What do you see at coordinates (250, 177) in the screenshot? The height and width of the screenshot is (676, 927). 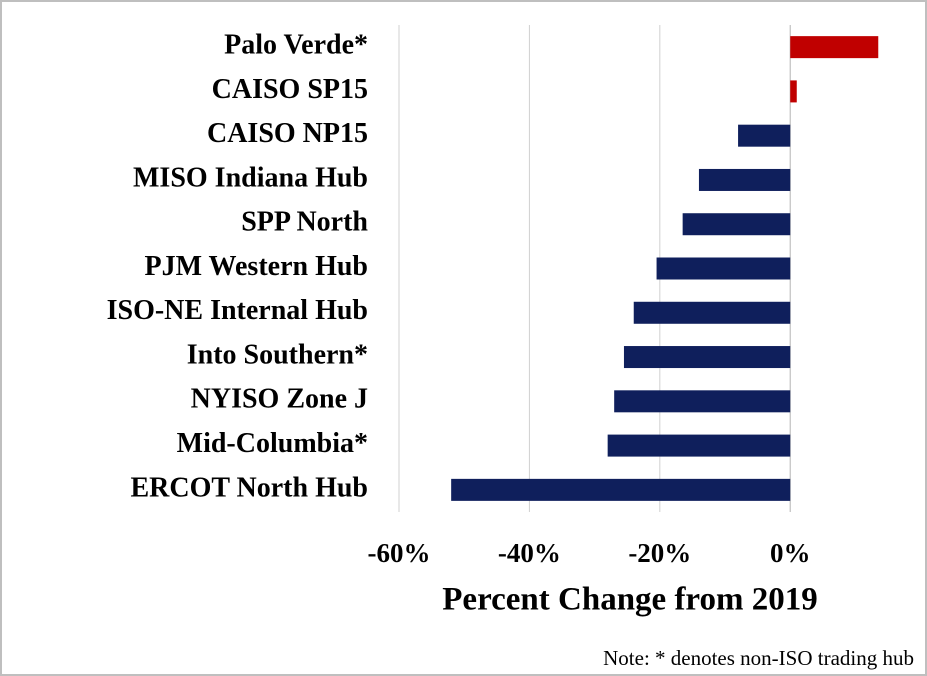 I see `y-tick-label: MISO Indiana Hub` at bounding box center [250, 177].